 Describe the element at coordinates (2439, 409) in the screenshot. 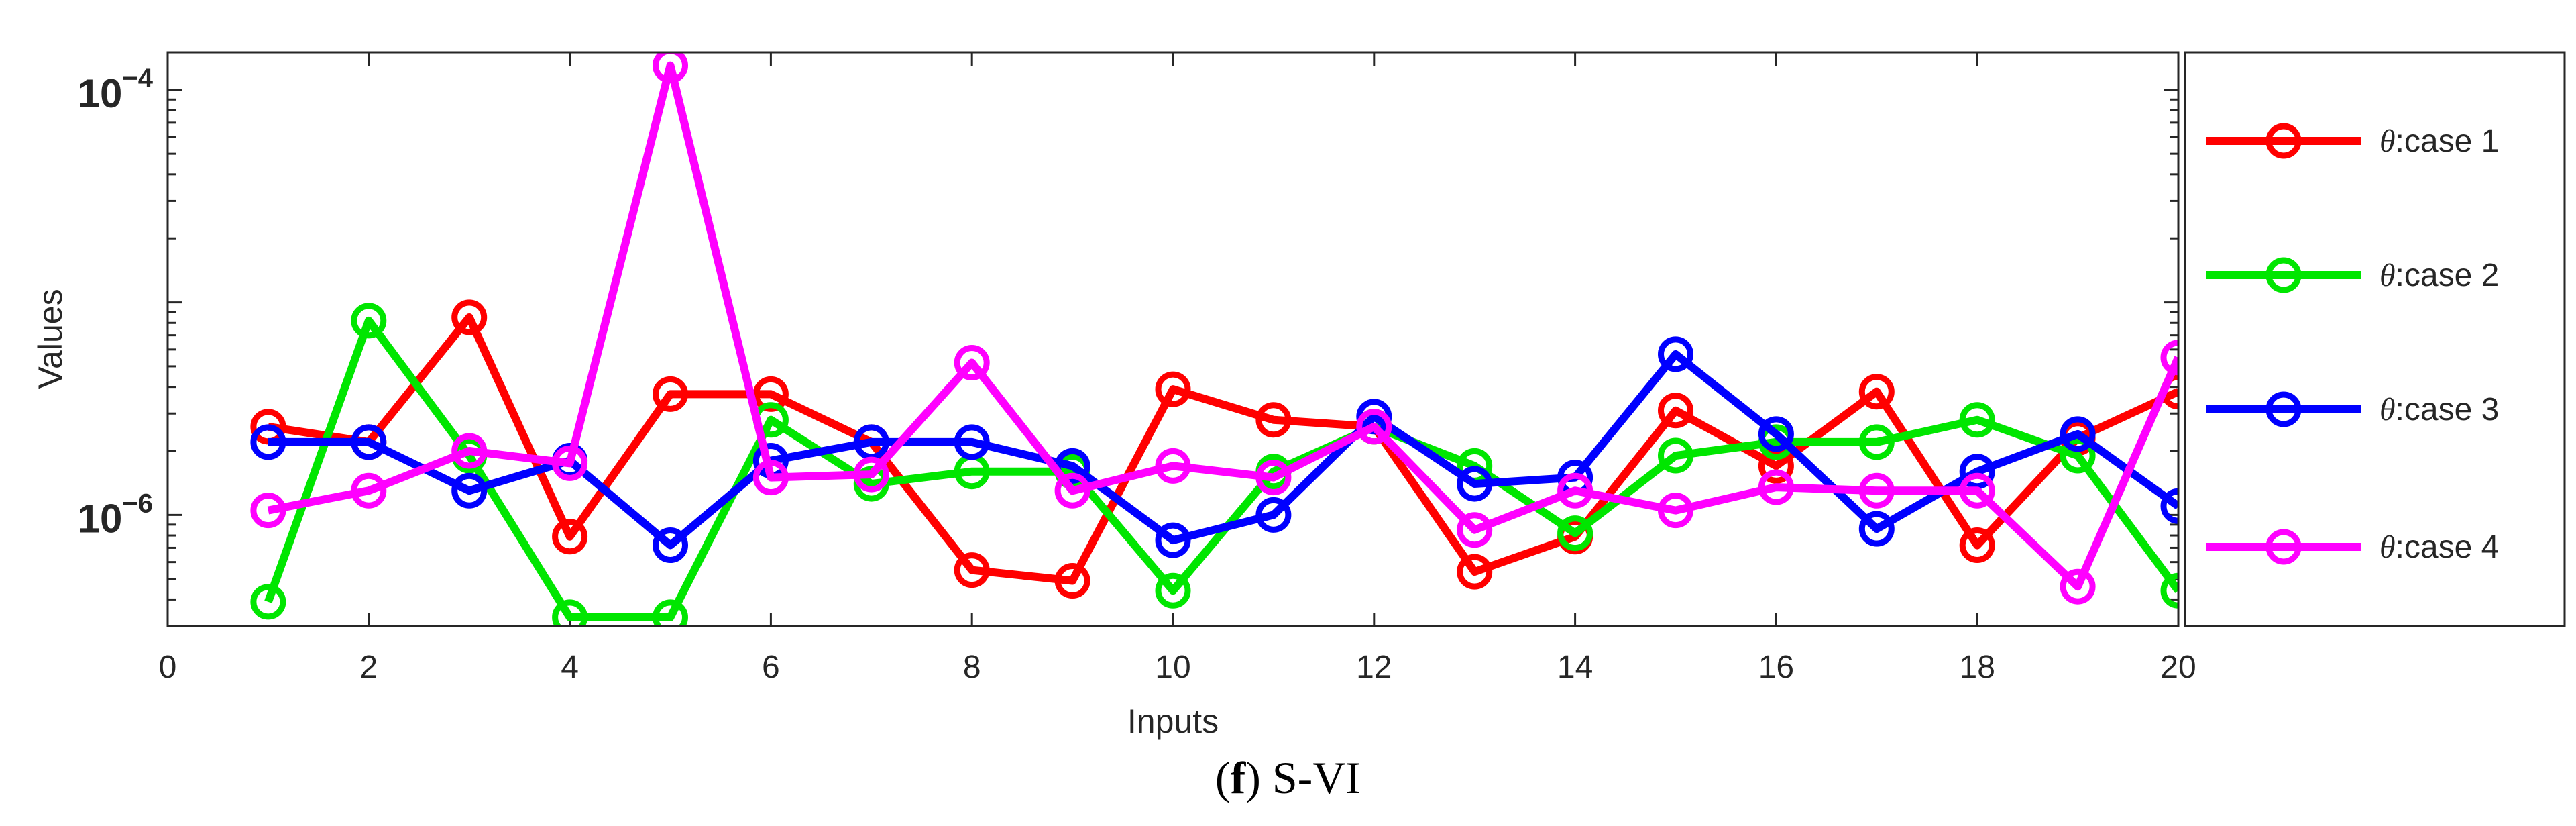

I see `legend-label: θ:case 3` at that location.